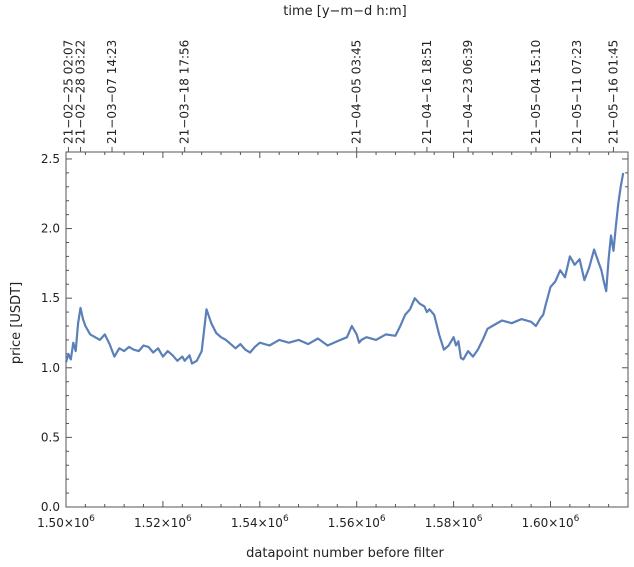  Describe the element at coordinates (50, 159) in the screenshot. I see `y-tick-label: 2.5` at that location.